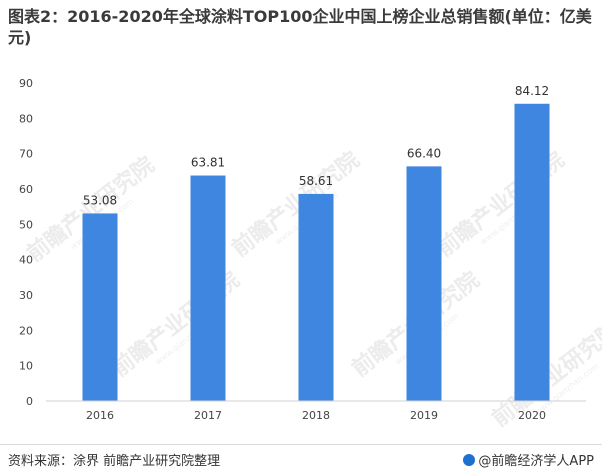 The height and width of the screenshot is (475, 602). I want to click on x-tick-label: 2016, so click(100, 415).